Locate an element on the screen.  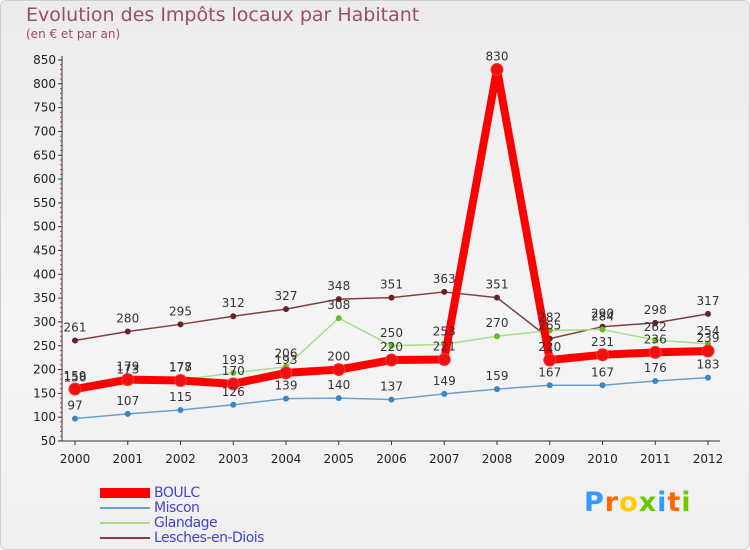
y-tick-label: 300 is located at coordinates (44, 322).